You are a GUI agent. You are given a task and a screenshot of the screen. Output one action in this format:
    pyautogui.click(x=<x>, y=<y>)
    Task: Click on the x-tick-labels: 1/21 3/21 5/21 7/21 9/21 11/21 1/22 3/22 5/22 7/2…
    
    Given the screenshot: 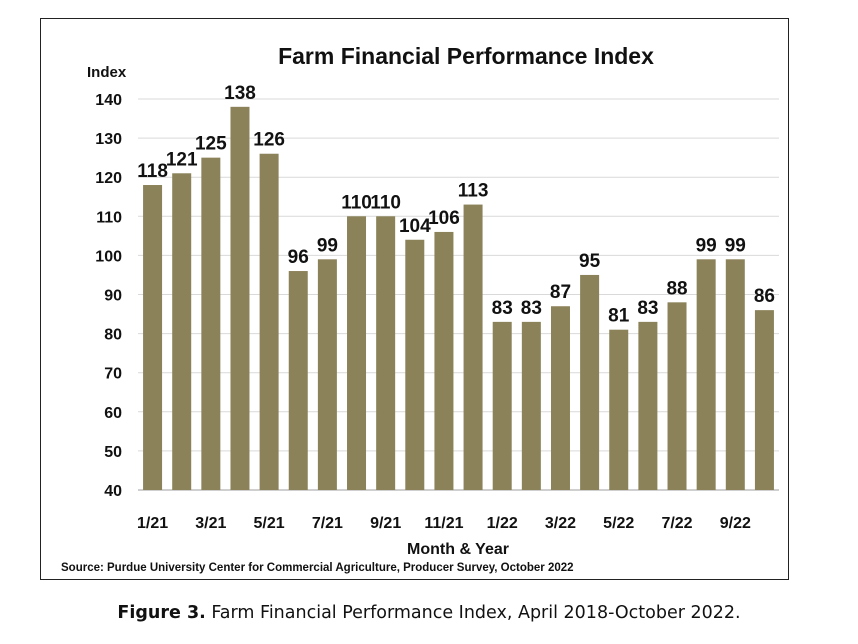 What is the action you would take?
    pyautogui.click(x=444, y=523)
    